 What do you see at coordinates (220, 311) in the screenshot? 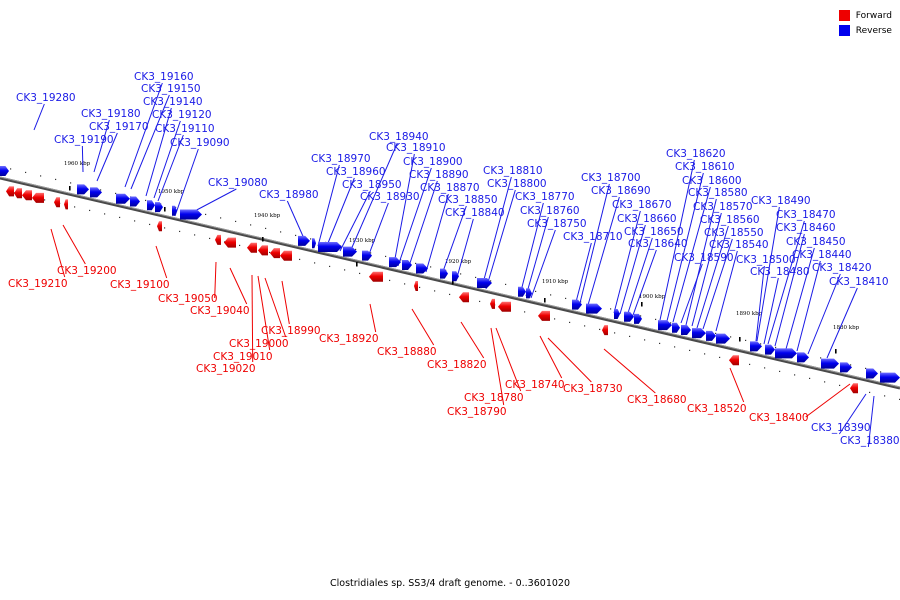
I see `gene-label-ck3-19040: CK3_19040` at bounding box center [220, 311].